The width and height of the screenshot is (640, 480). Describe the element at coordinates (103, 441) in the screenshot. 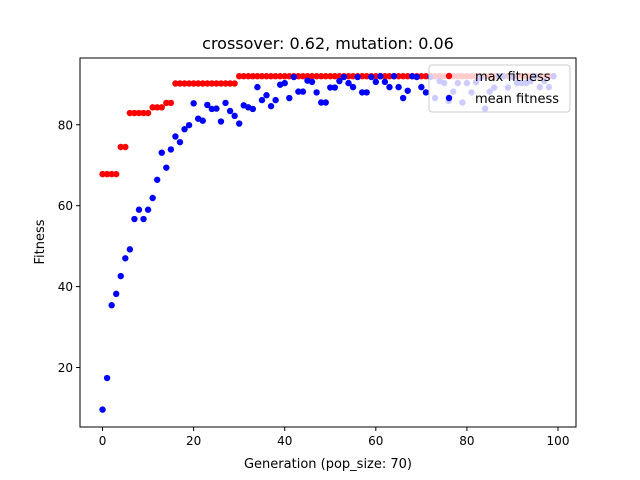

I see `x-tick-label: 0` at that location.